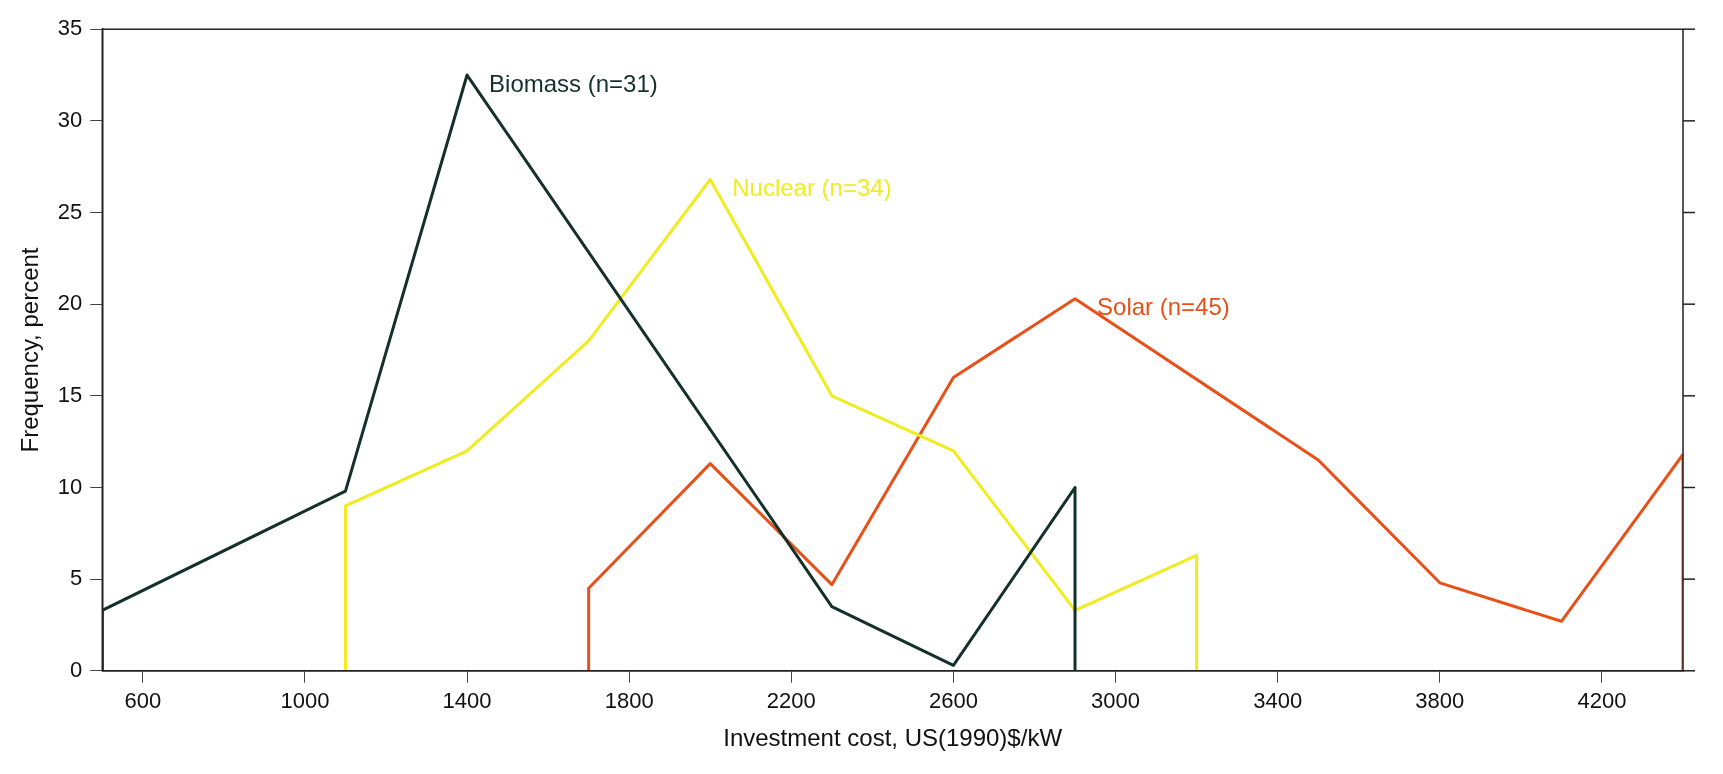 Image resolution: width=1723 pixels, height=774 pixels. Describe the element at coordinates (30, 350) in the screenshot. I see `y-axis-title: Frequency, percent` at that location.